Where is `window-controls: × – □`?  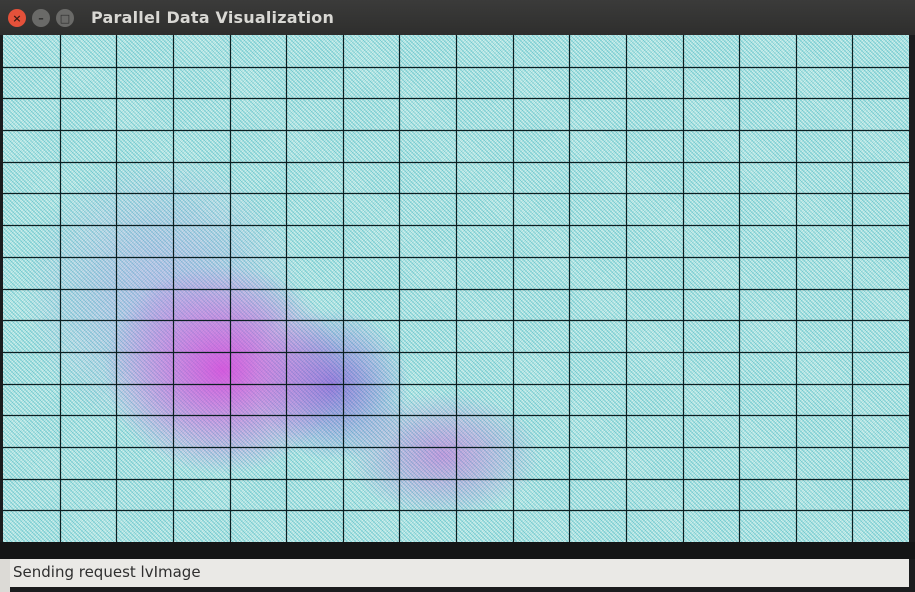
window-controls: × – □ is located at coordinates (41, 18).